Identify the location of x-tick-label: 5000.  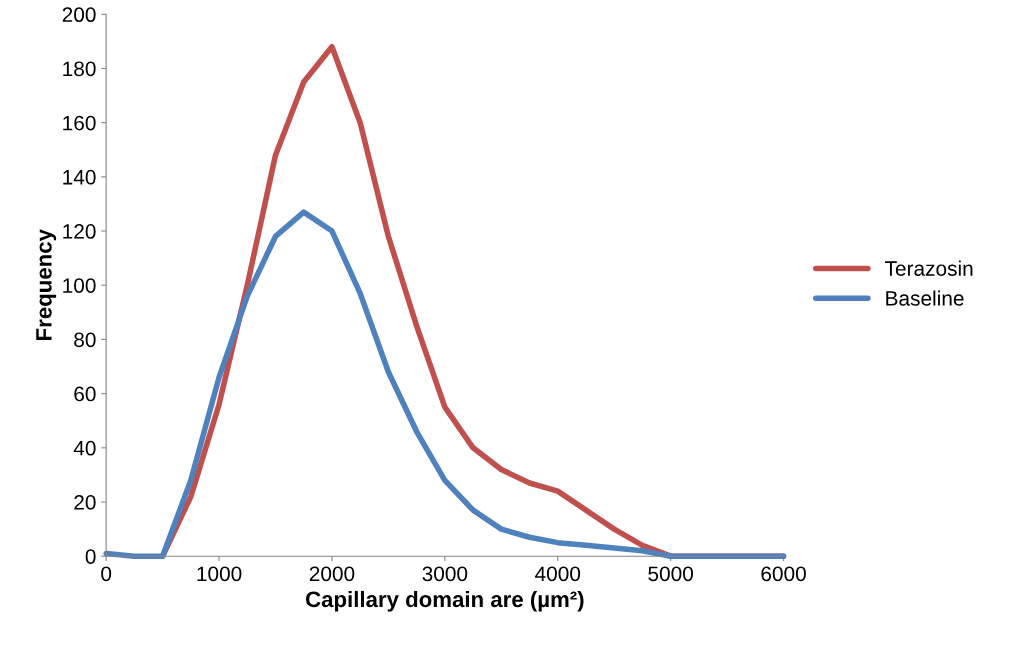
(670, 574).